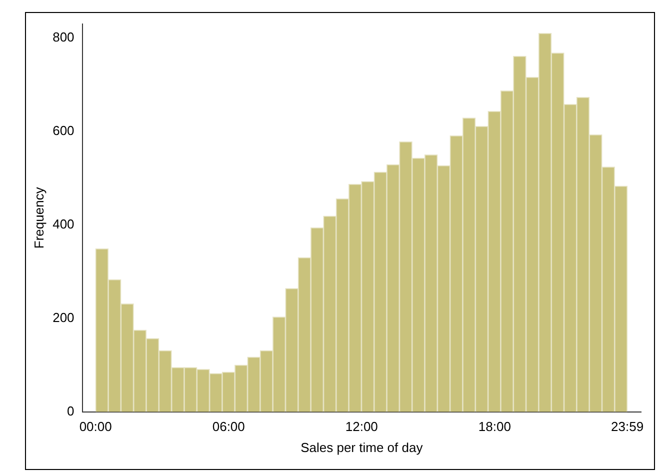 Image resolution: width=659 pixels, height=472 pixels. I want to click on x-tick-label: 23:59, so click(627, 426).